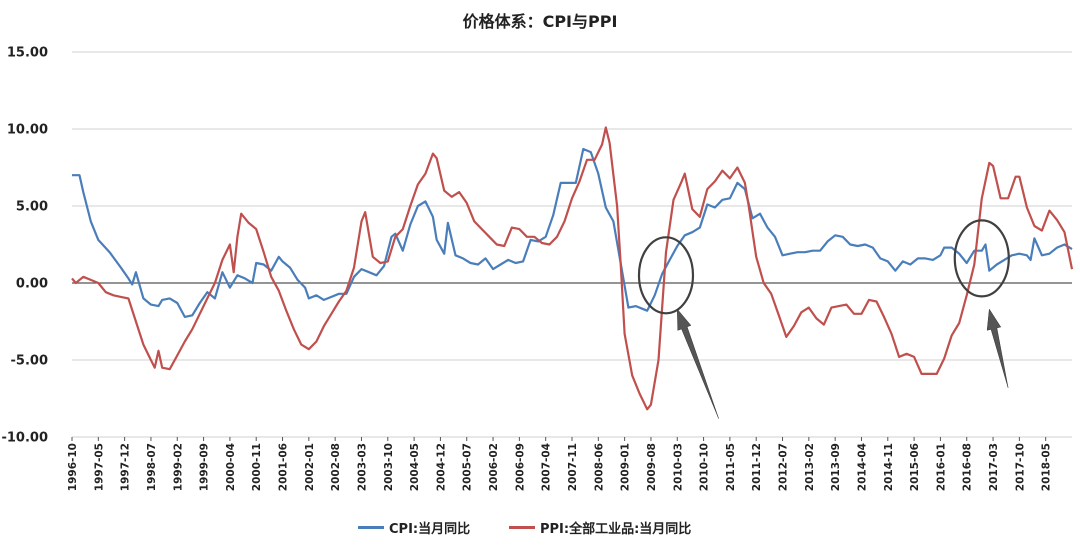 The width and height of the screenshot is (1080, 546). Describe the element at coordinates (968, 467) in the screenshot. I see `x-tick-label: 2016-08` at that location.